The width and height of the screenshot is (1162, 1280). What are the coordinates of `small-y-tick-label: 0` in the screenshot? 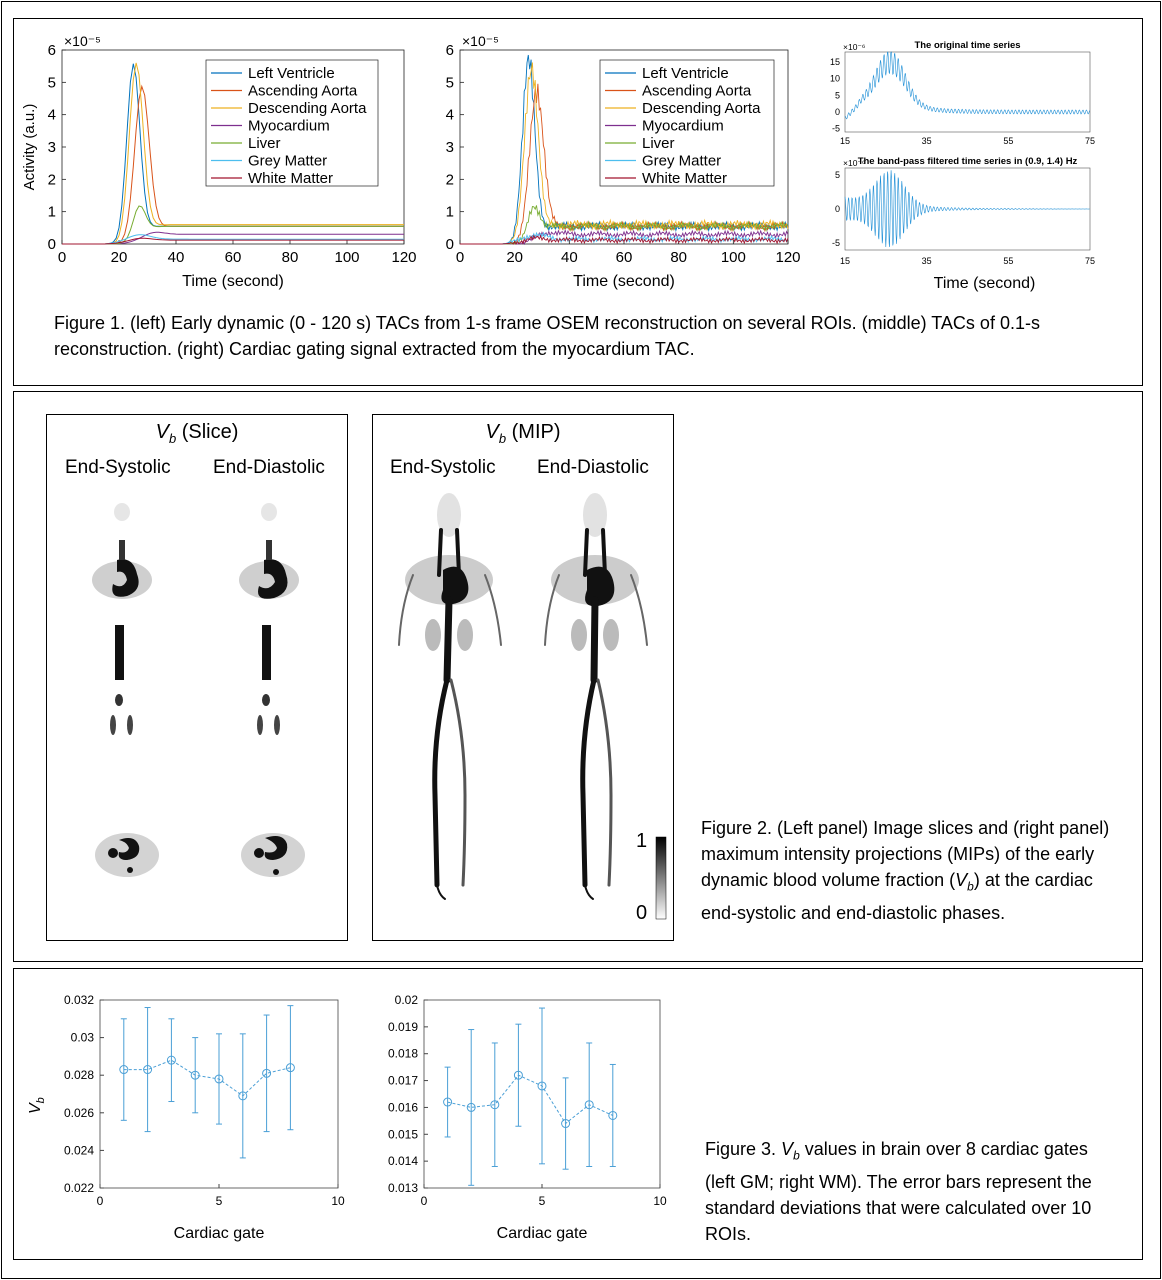 It's located at (837, 209).